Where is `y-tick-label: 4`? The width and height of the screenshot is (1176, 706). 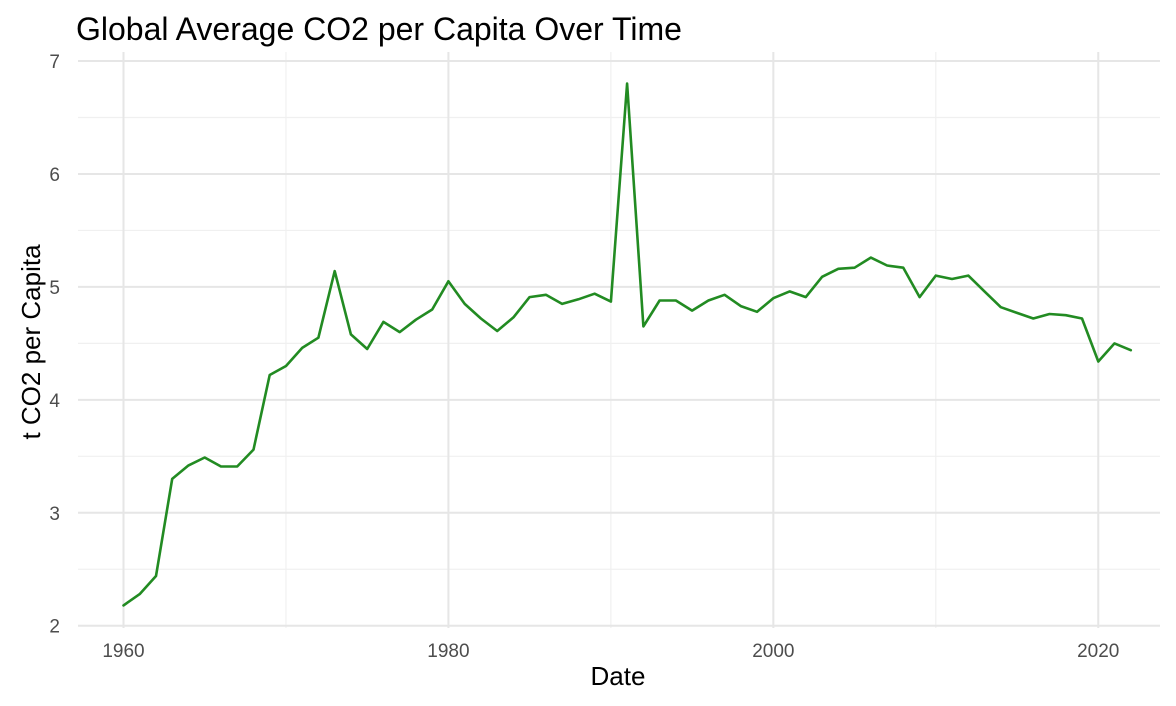 y-tick-label: 4 is located at coordinates (54, 401).